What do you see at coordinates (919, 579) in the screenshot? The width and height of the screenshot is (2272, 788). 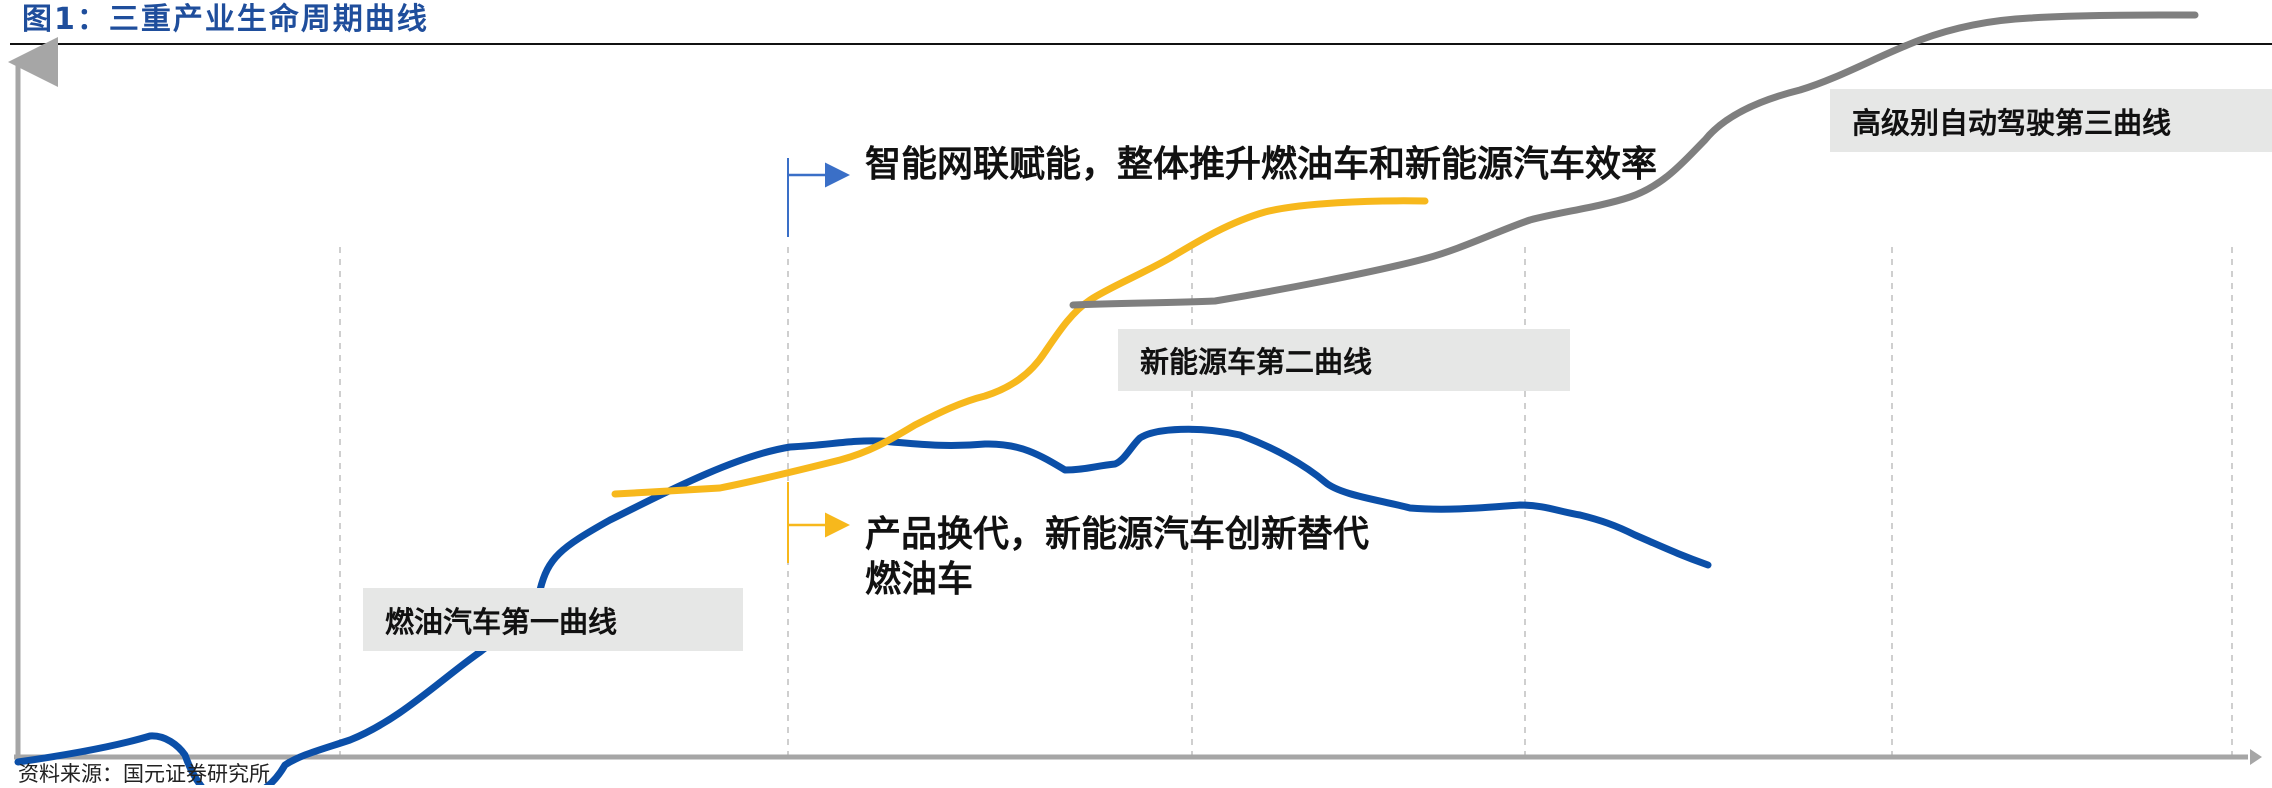 I see `annotation-line-2: 燃油车` at bounding box center [919, 579].